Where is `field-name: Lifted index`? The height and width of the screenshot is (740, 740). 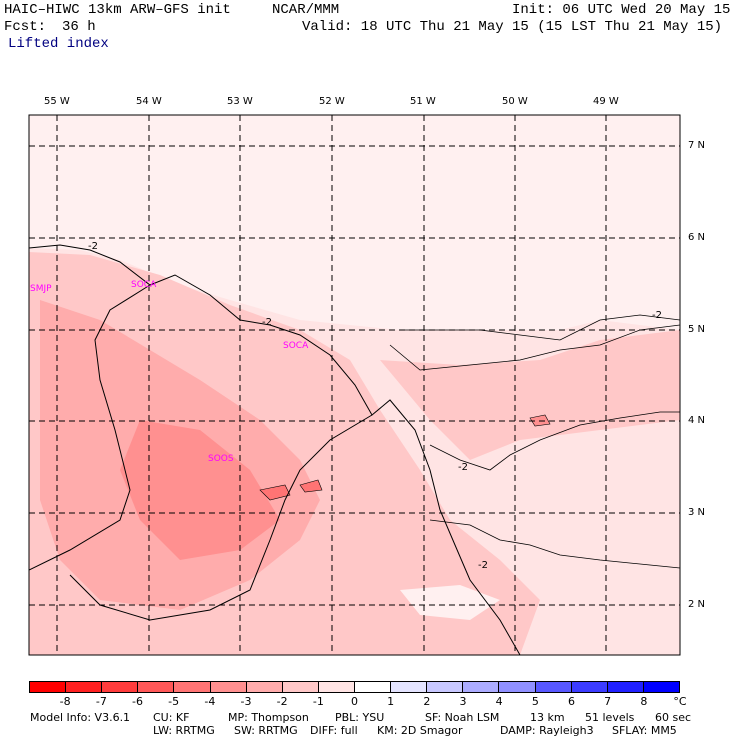 field-name: Lifted index is located at coordinates (58, 44).